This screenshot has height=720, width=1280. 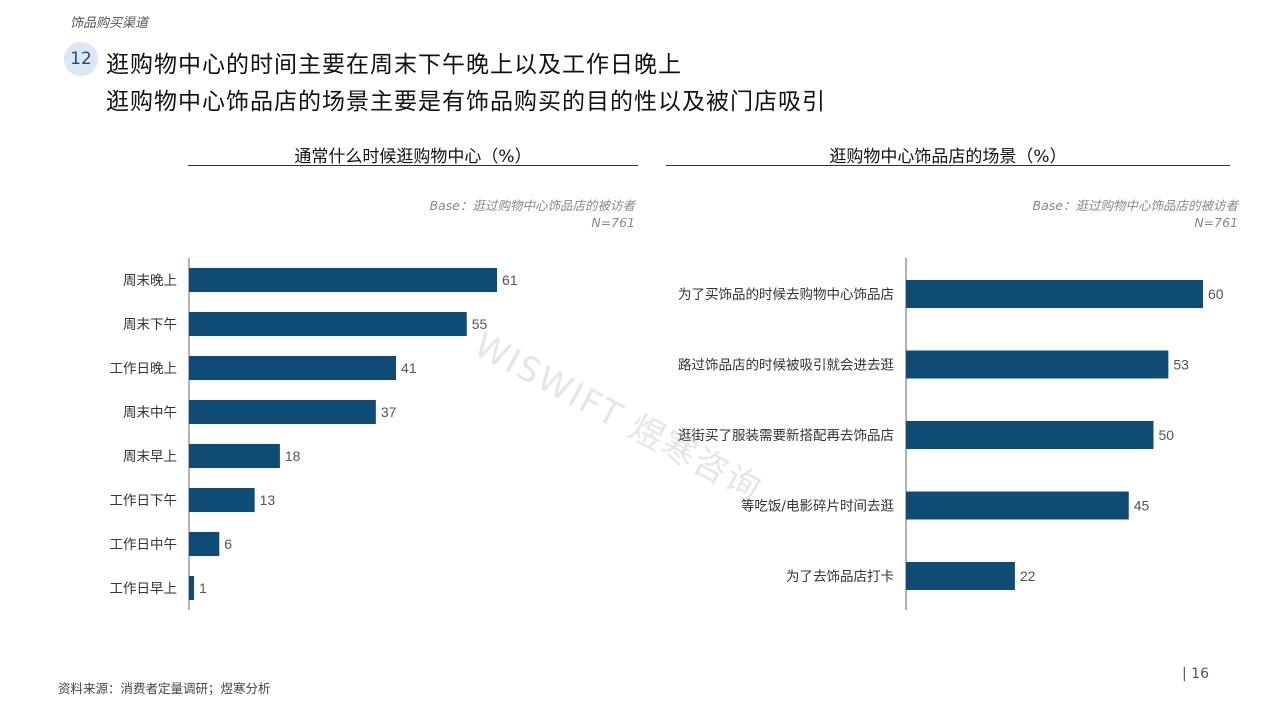 I want to click on left-value-label-0: 61, so click(x=510, y=280).